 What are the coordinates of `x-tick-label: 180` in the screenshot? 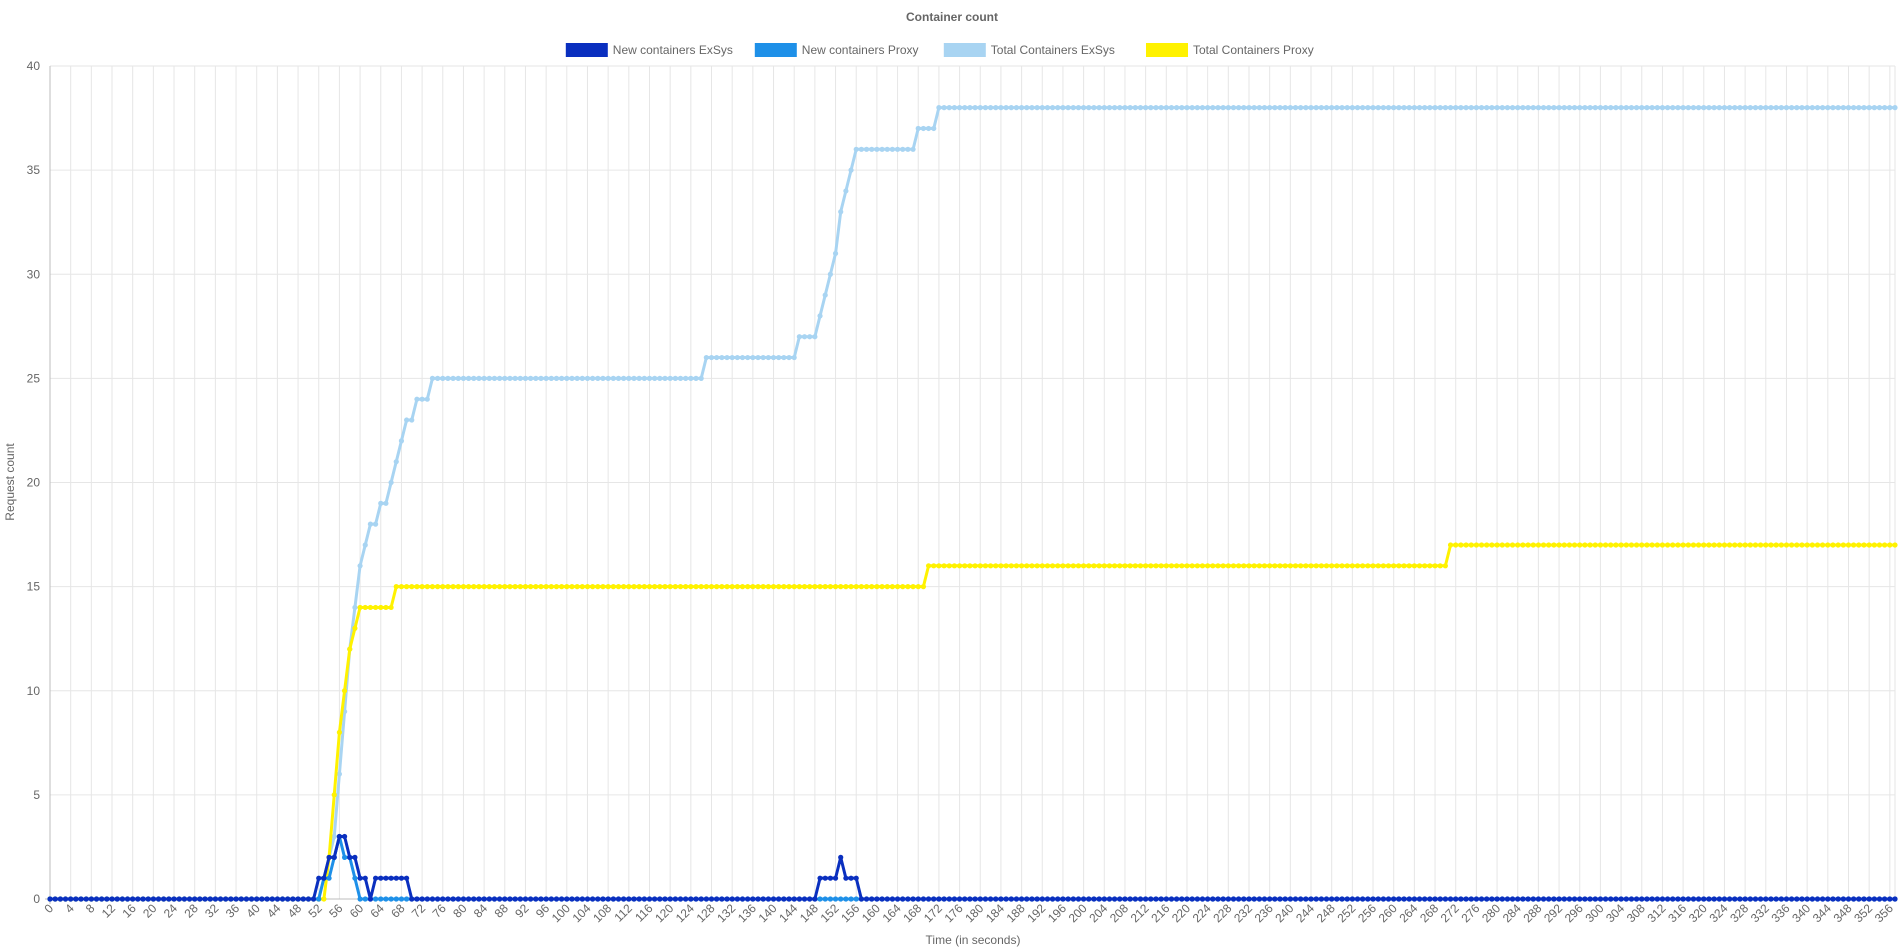 It's located at (974, 913).